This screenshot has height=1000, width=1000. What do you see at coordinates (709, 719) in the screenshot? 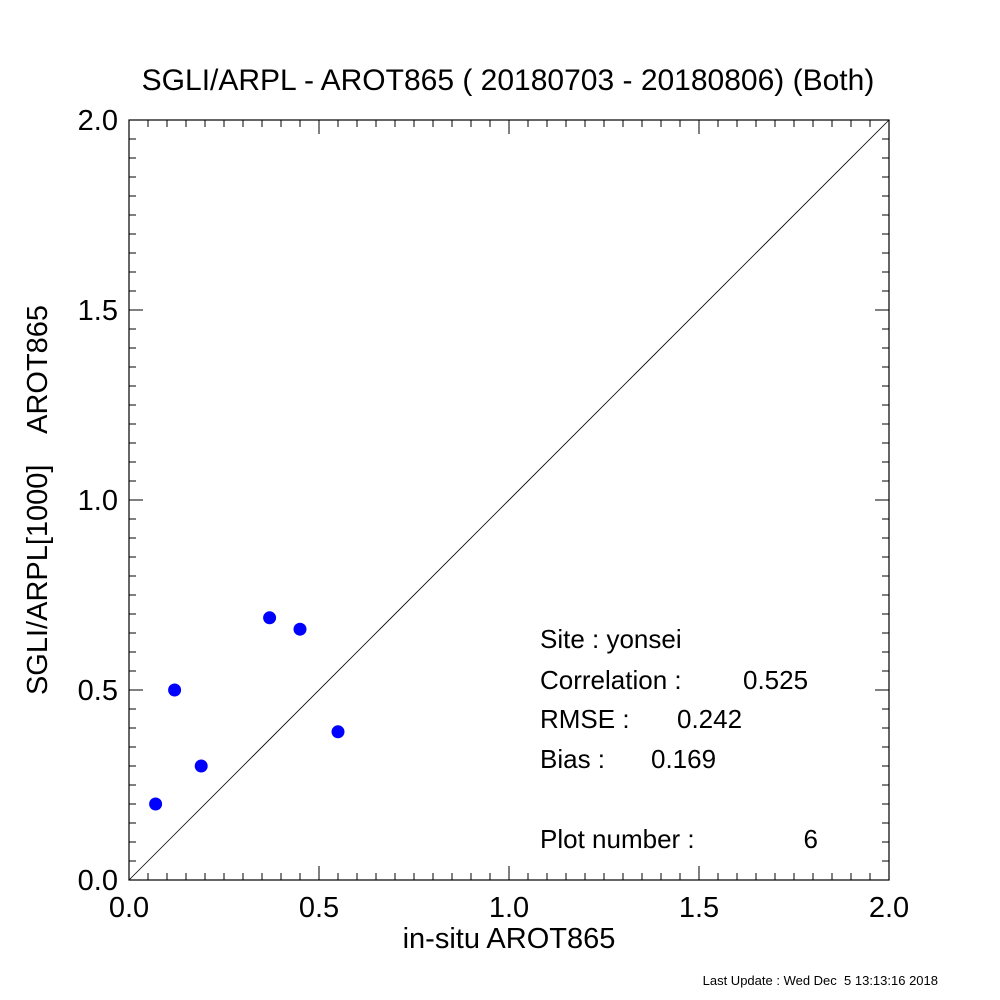
I see `rmse-value: 0.242` at bounding box center [709, 719].